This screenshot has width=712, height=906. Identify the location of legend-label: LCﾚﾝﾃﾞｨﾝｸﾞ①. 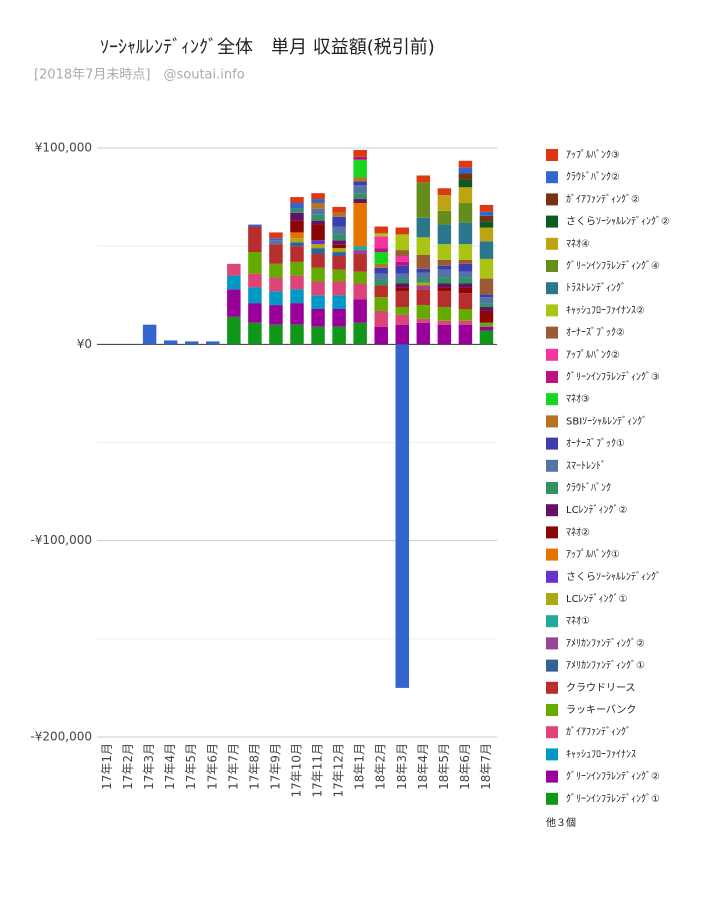
(597, 599).